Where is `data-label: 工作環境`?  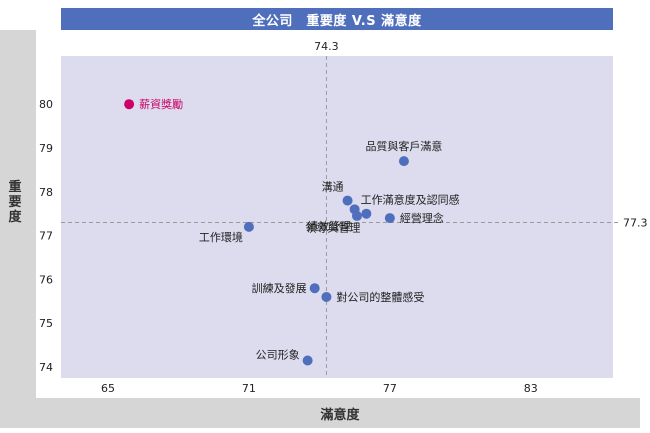
data-label: 工作環境 is located at coordinates (221, 237).